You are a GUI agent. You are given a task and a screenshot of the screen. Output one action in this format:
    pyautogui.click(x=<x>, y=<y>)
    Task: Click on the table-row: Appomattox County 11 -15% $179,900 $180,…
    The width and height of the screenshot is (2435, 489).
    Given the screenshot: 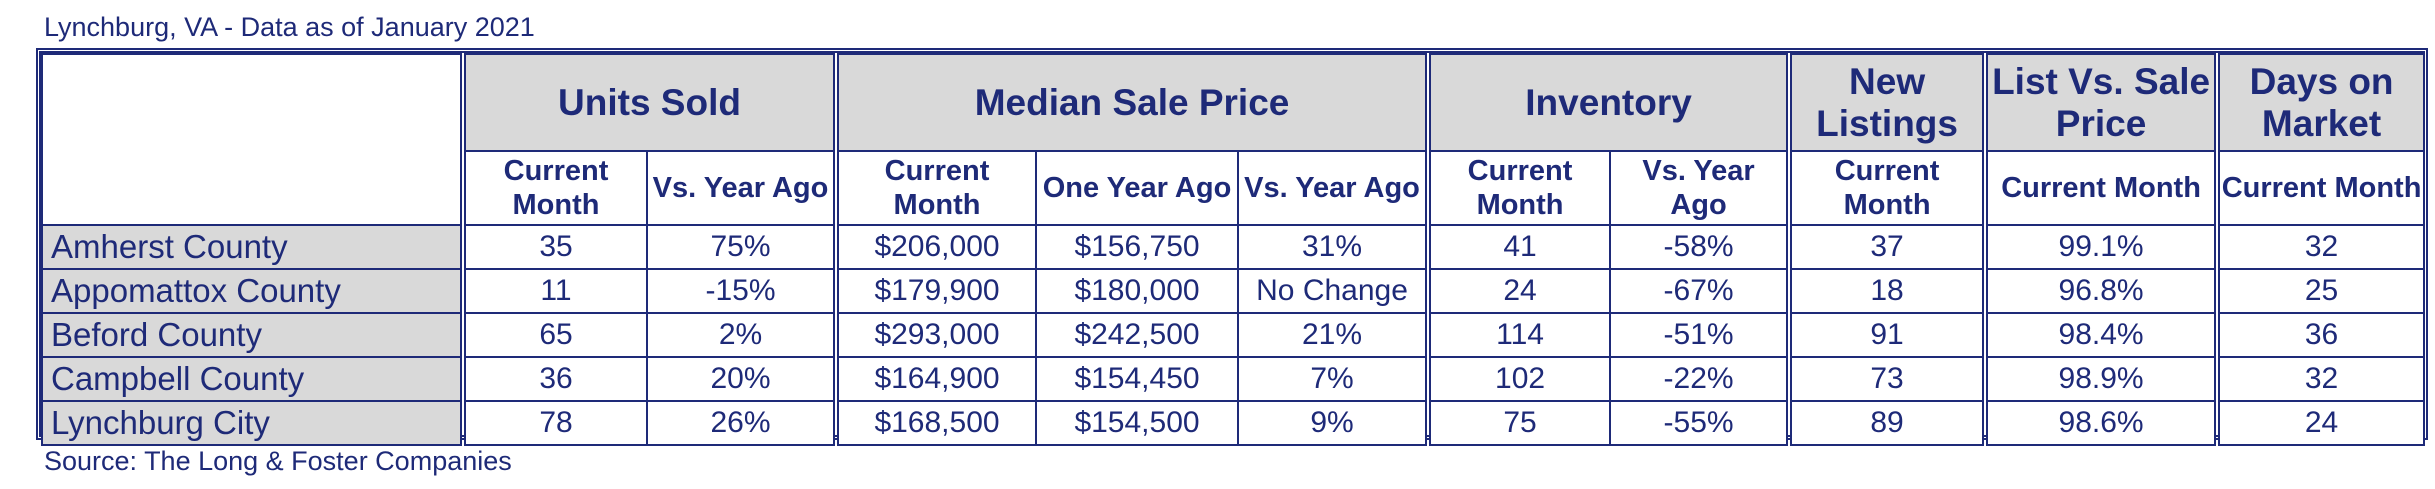 What is the action you would take?
    pyautogui.click(x=1233, y=291)
    